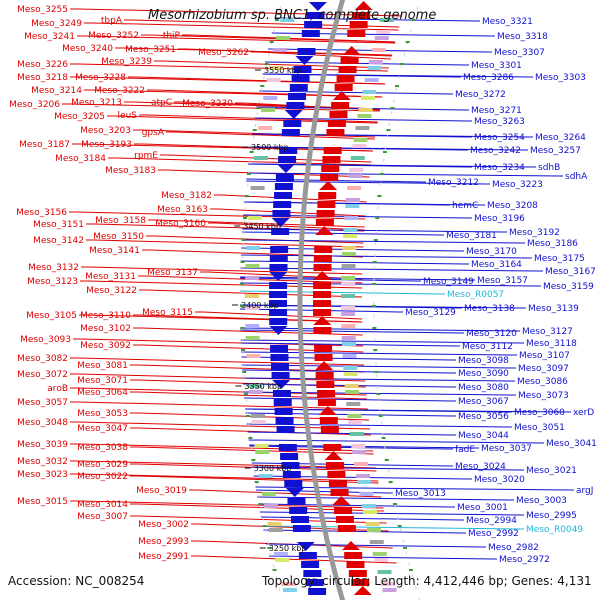 Image resolution: width=600 pixels, height=604 pixels. Describe the element at coordinates (186, 196) in the screenshot. I see `gene-label-left: Meso_3182` at that location.